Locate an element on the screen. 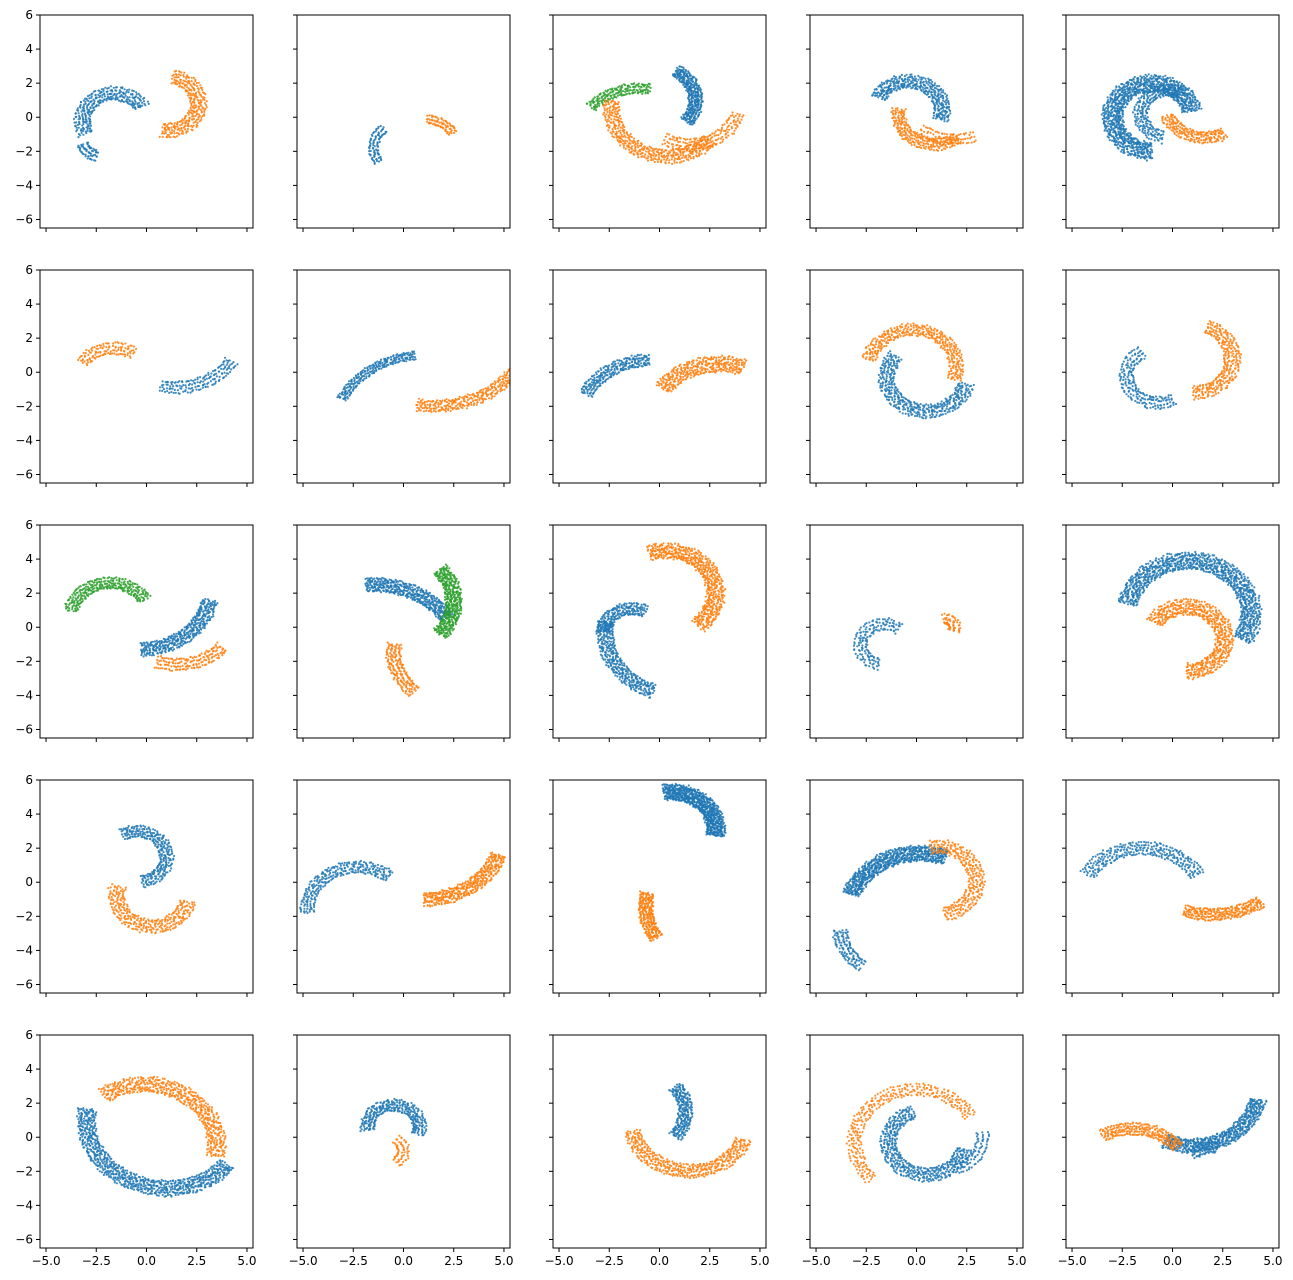 The width and height of the screenshot is (1293, 1280). subplot-r0-c4 is located at coordinates (1171, 123).